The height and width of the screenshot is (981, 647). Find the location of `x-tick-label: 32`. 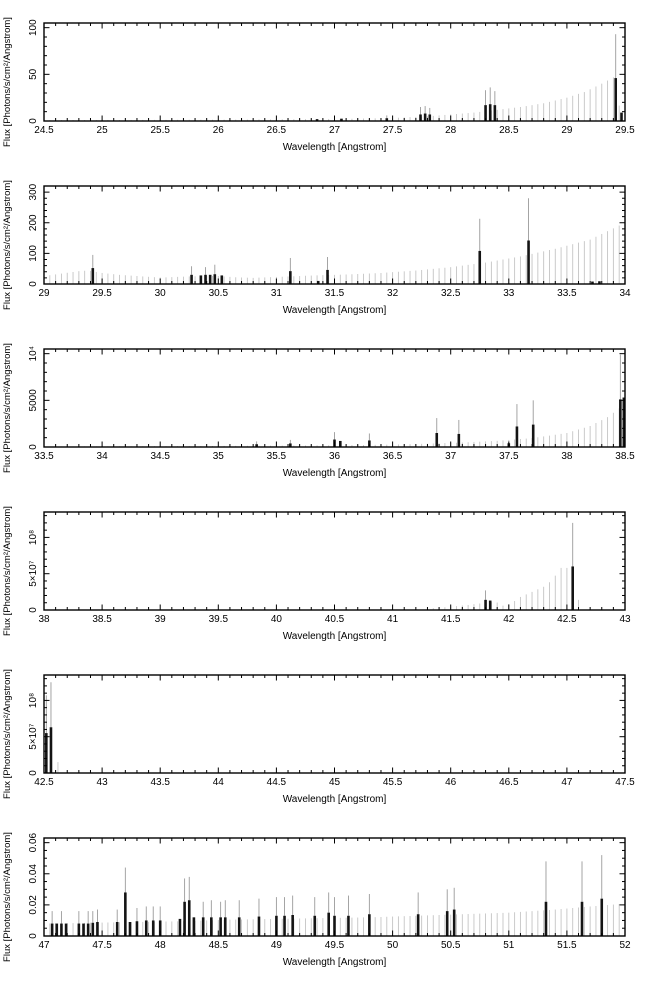

x-tick-label: 32 is located at coordinates (393, 293).